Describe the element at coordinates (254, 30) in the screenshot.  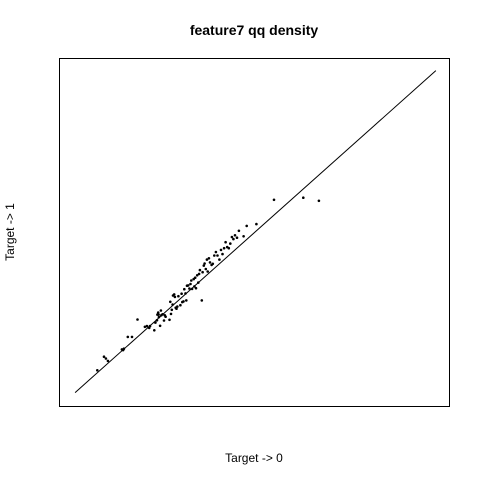
I see `chart-title: feature7 qq density` at that location.